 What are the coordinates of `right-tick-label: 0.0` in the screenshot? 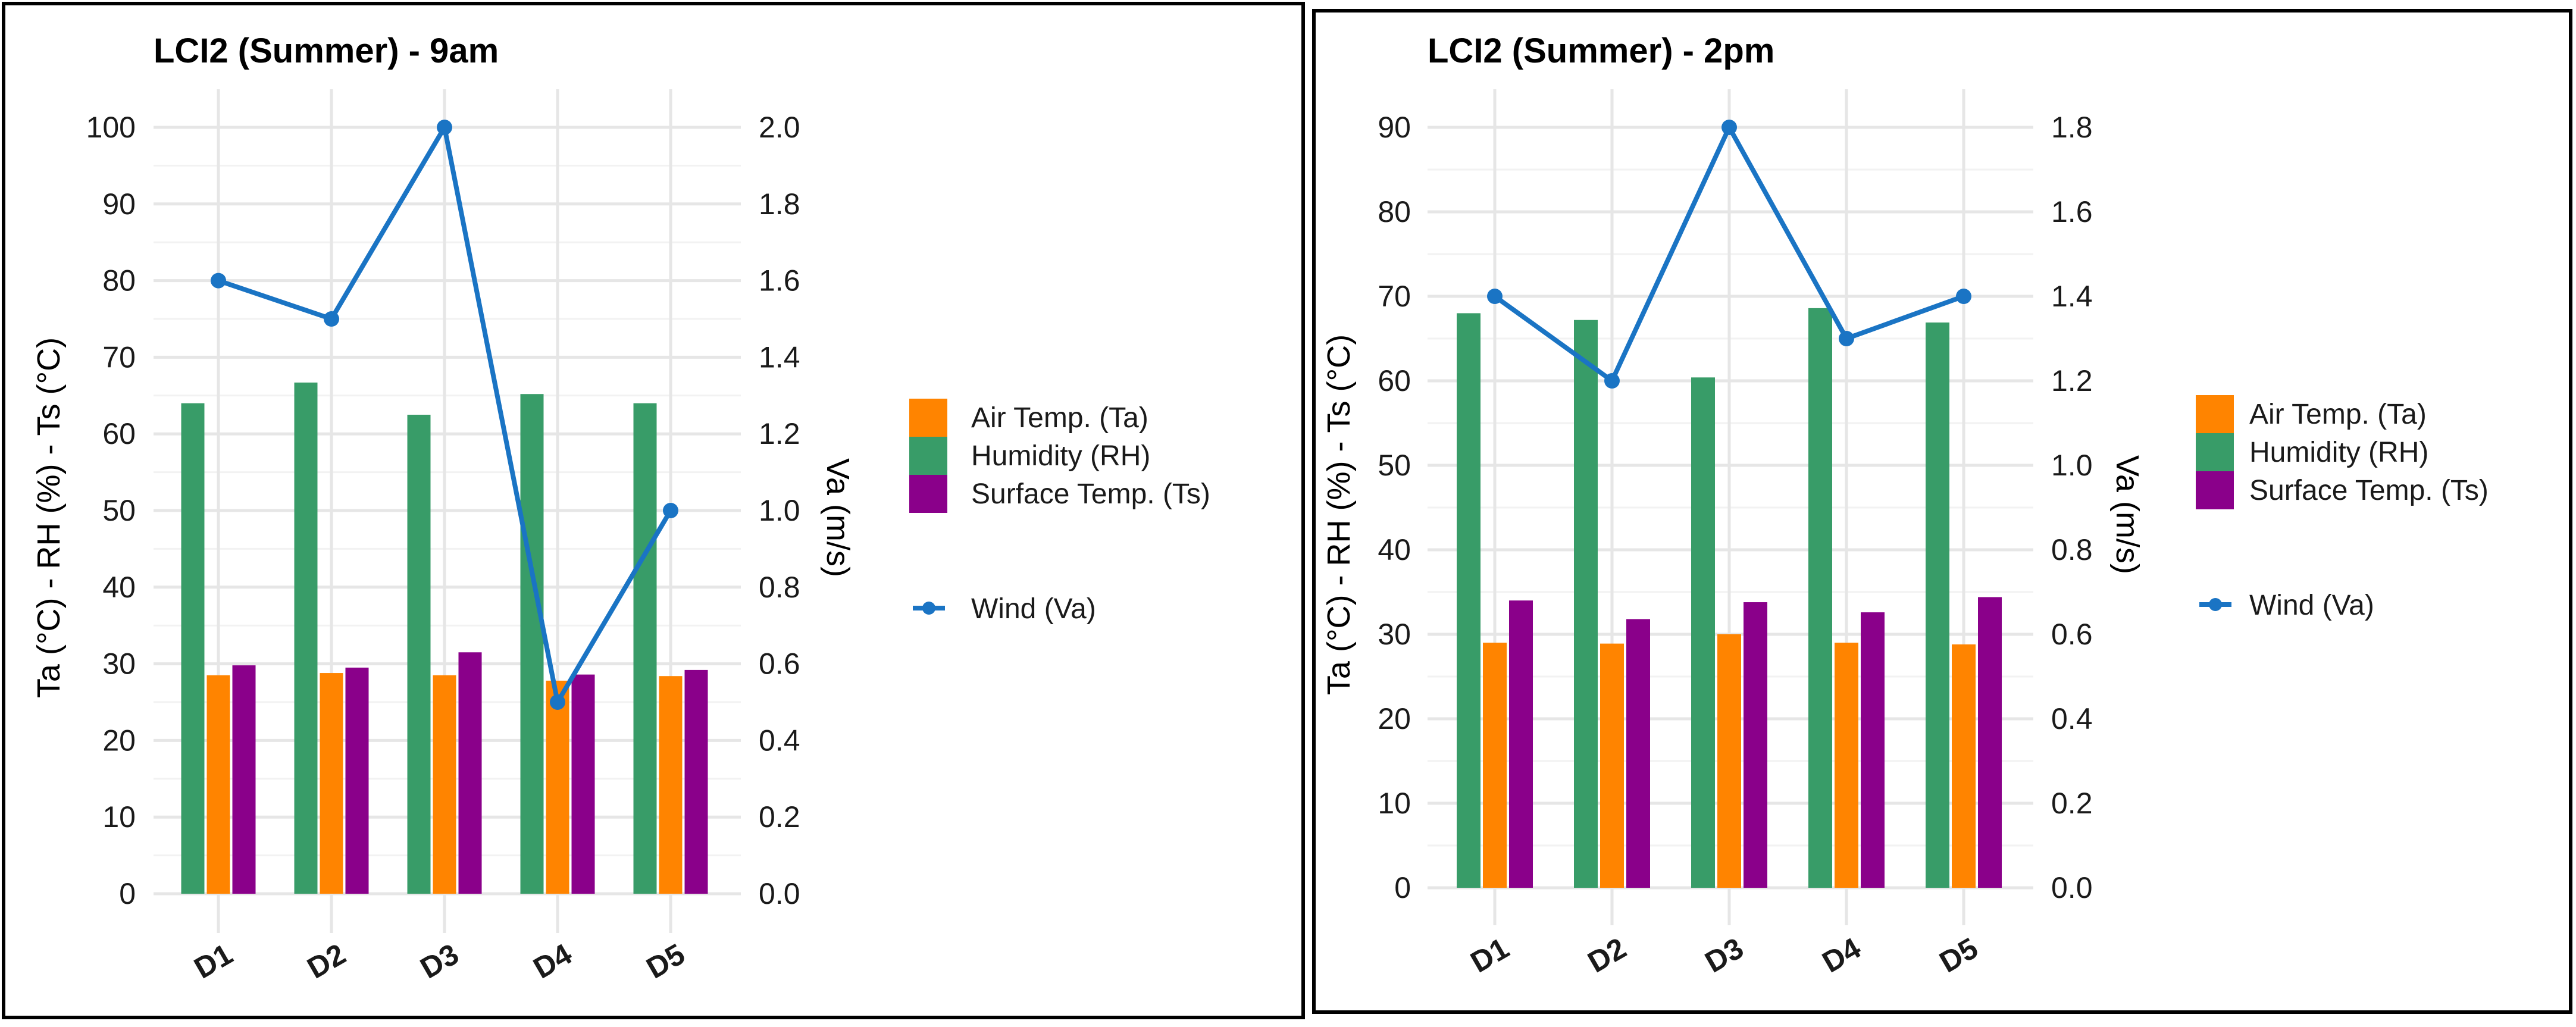 It's located at (779, 893).